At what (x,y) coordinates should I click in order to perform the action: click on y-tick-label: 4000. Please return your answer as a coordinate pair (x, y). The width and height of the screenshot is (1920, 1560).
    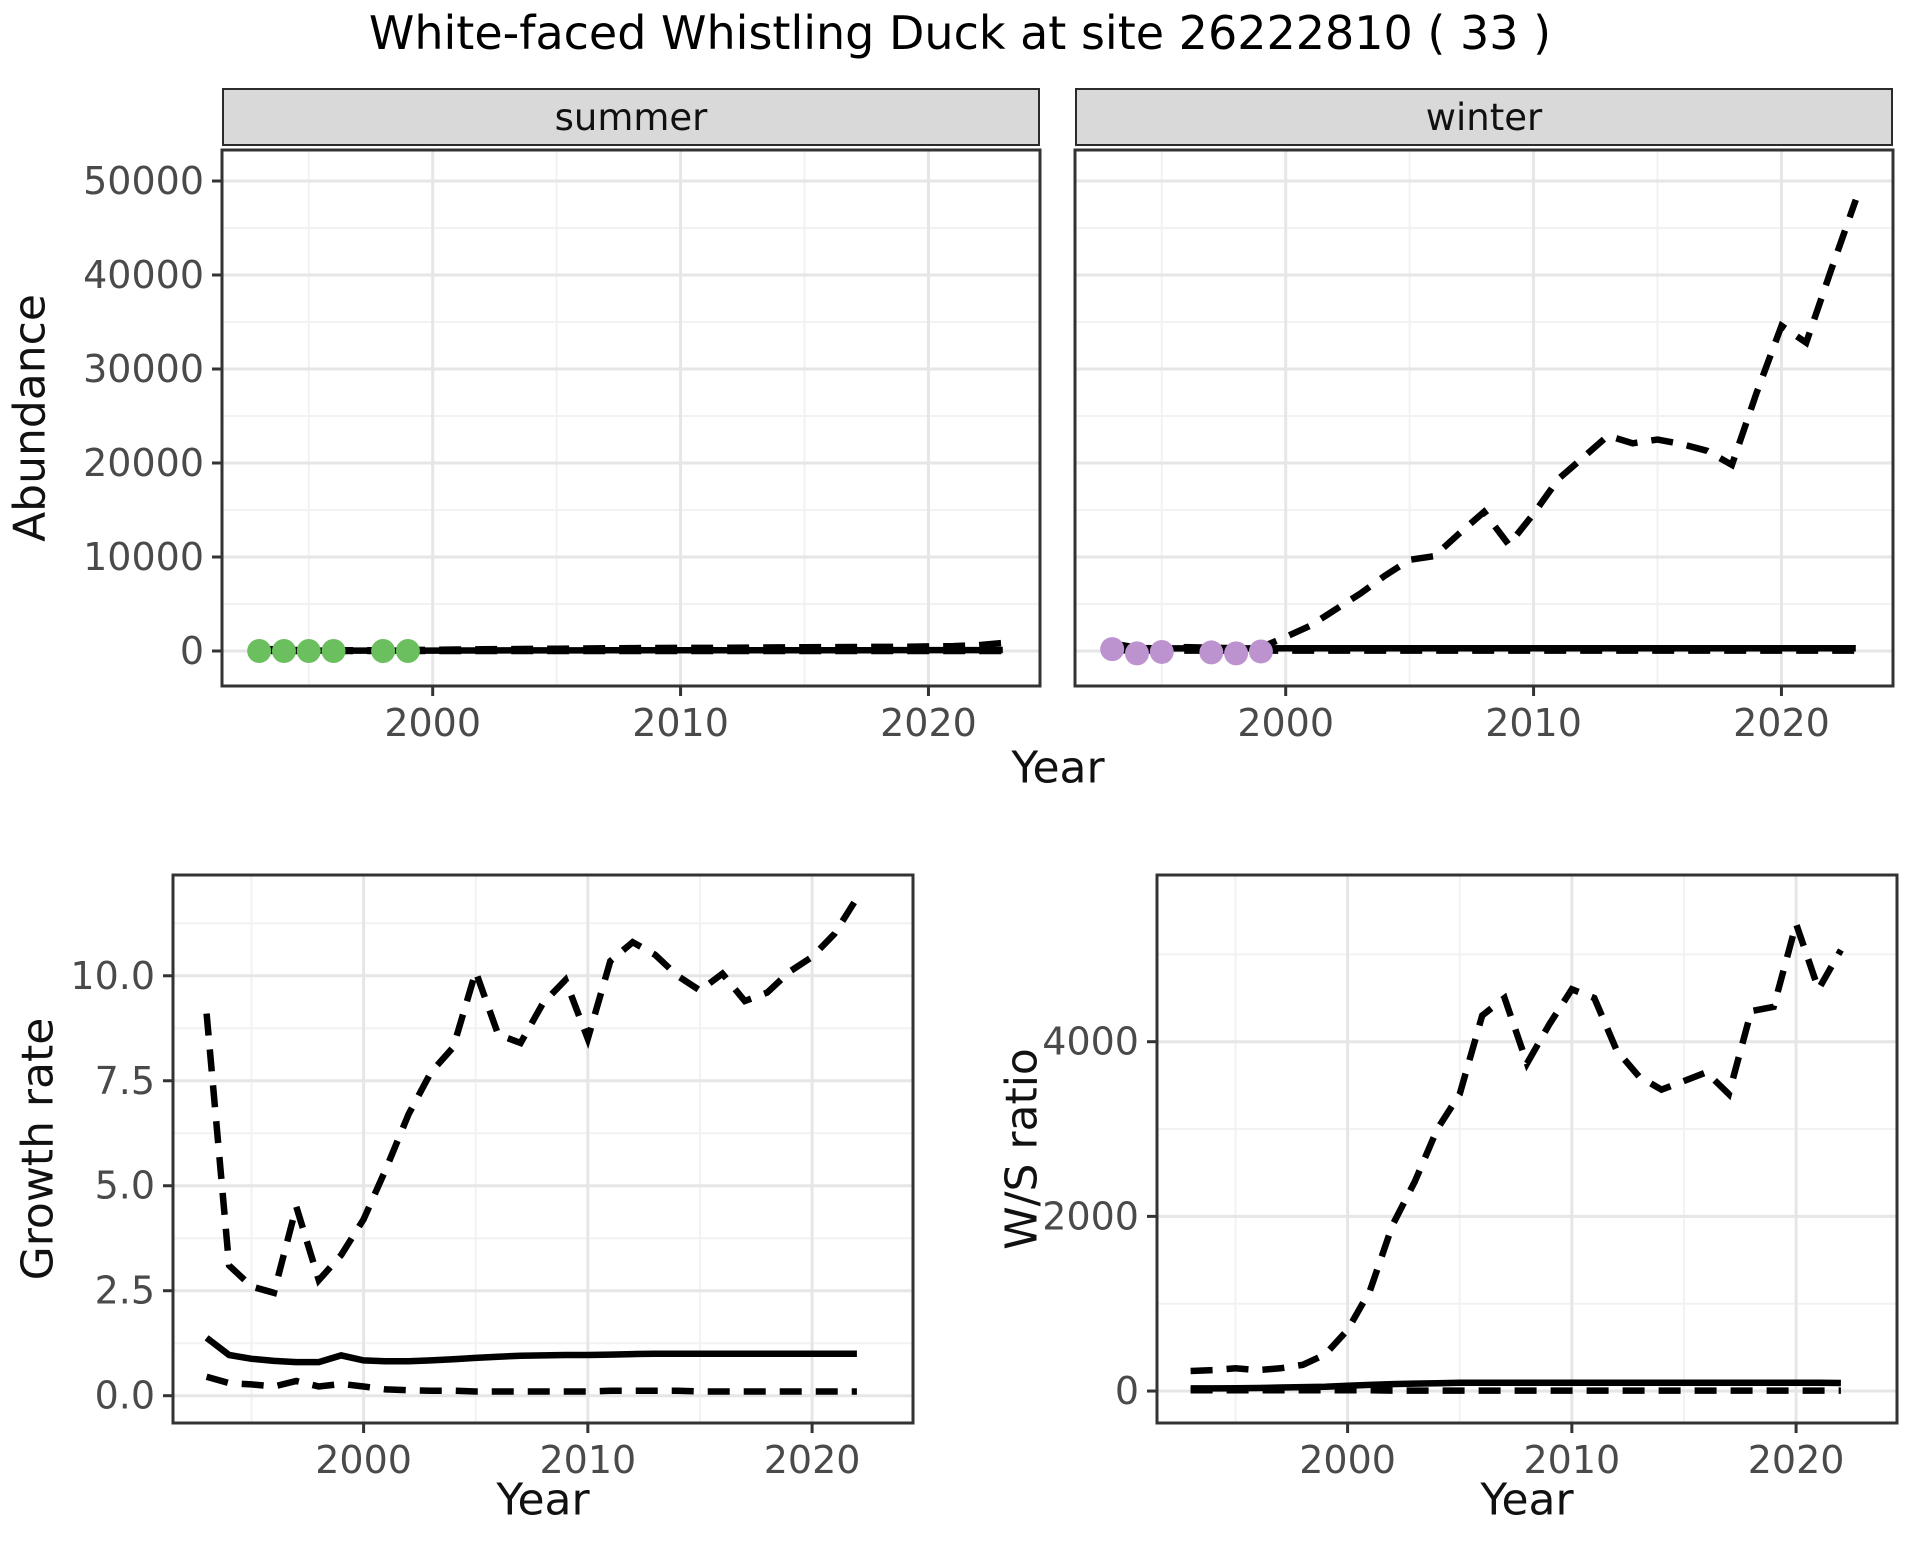
    Looking at the image, I should click on (1090, 1042).